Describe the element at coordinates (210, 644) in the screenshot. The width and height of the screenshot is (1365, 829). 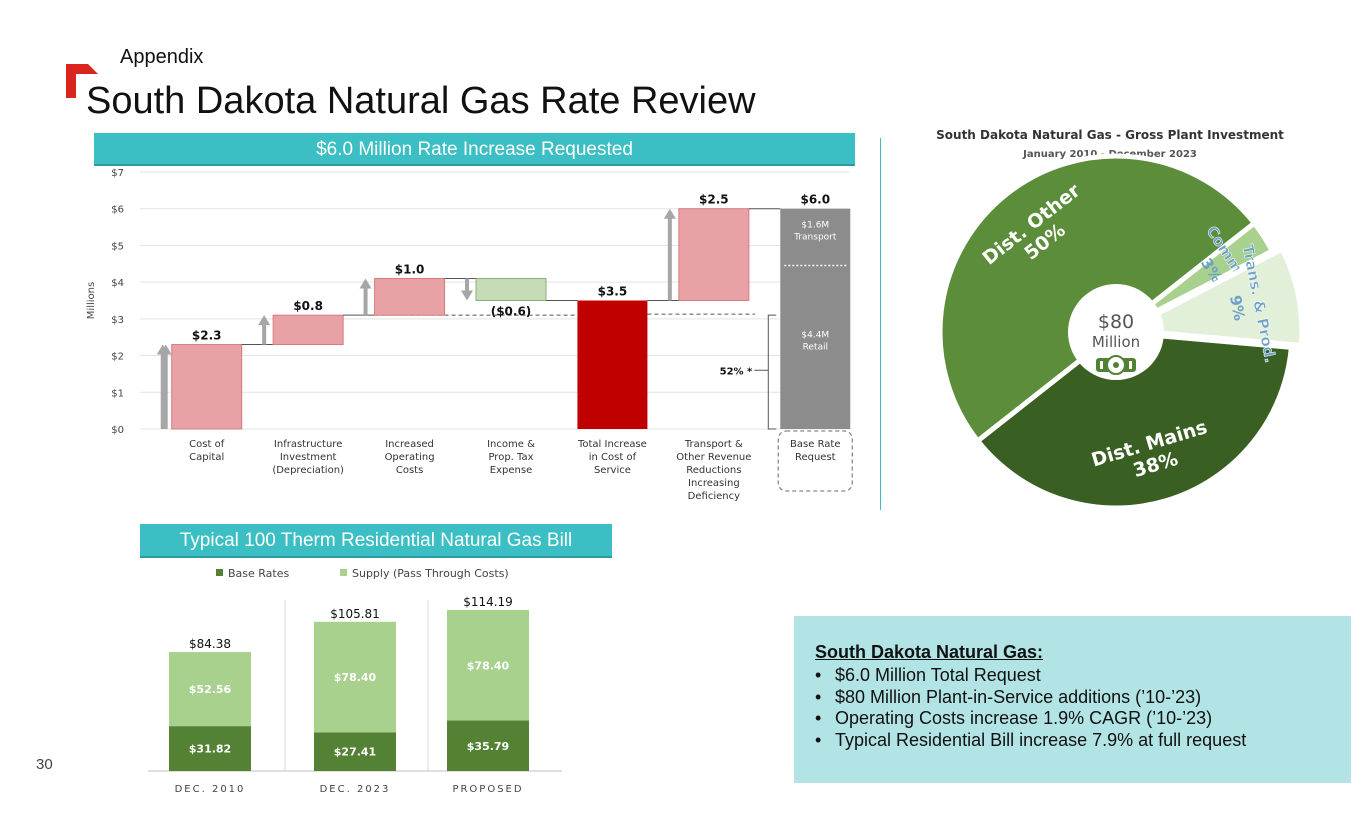
I see `total-label: $84.38` at that location.